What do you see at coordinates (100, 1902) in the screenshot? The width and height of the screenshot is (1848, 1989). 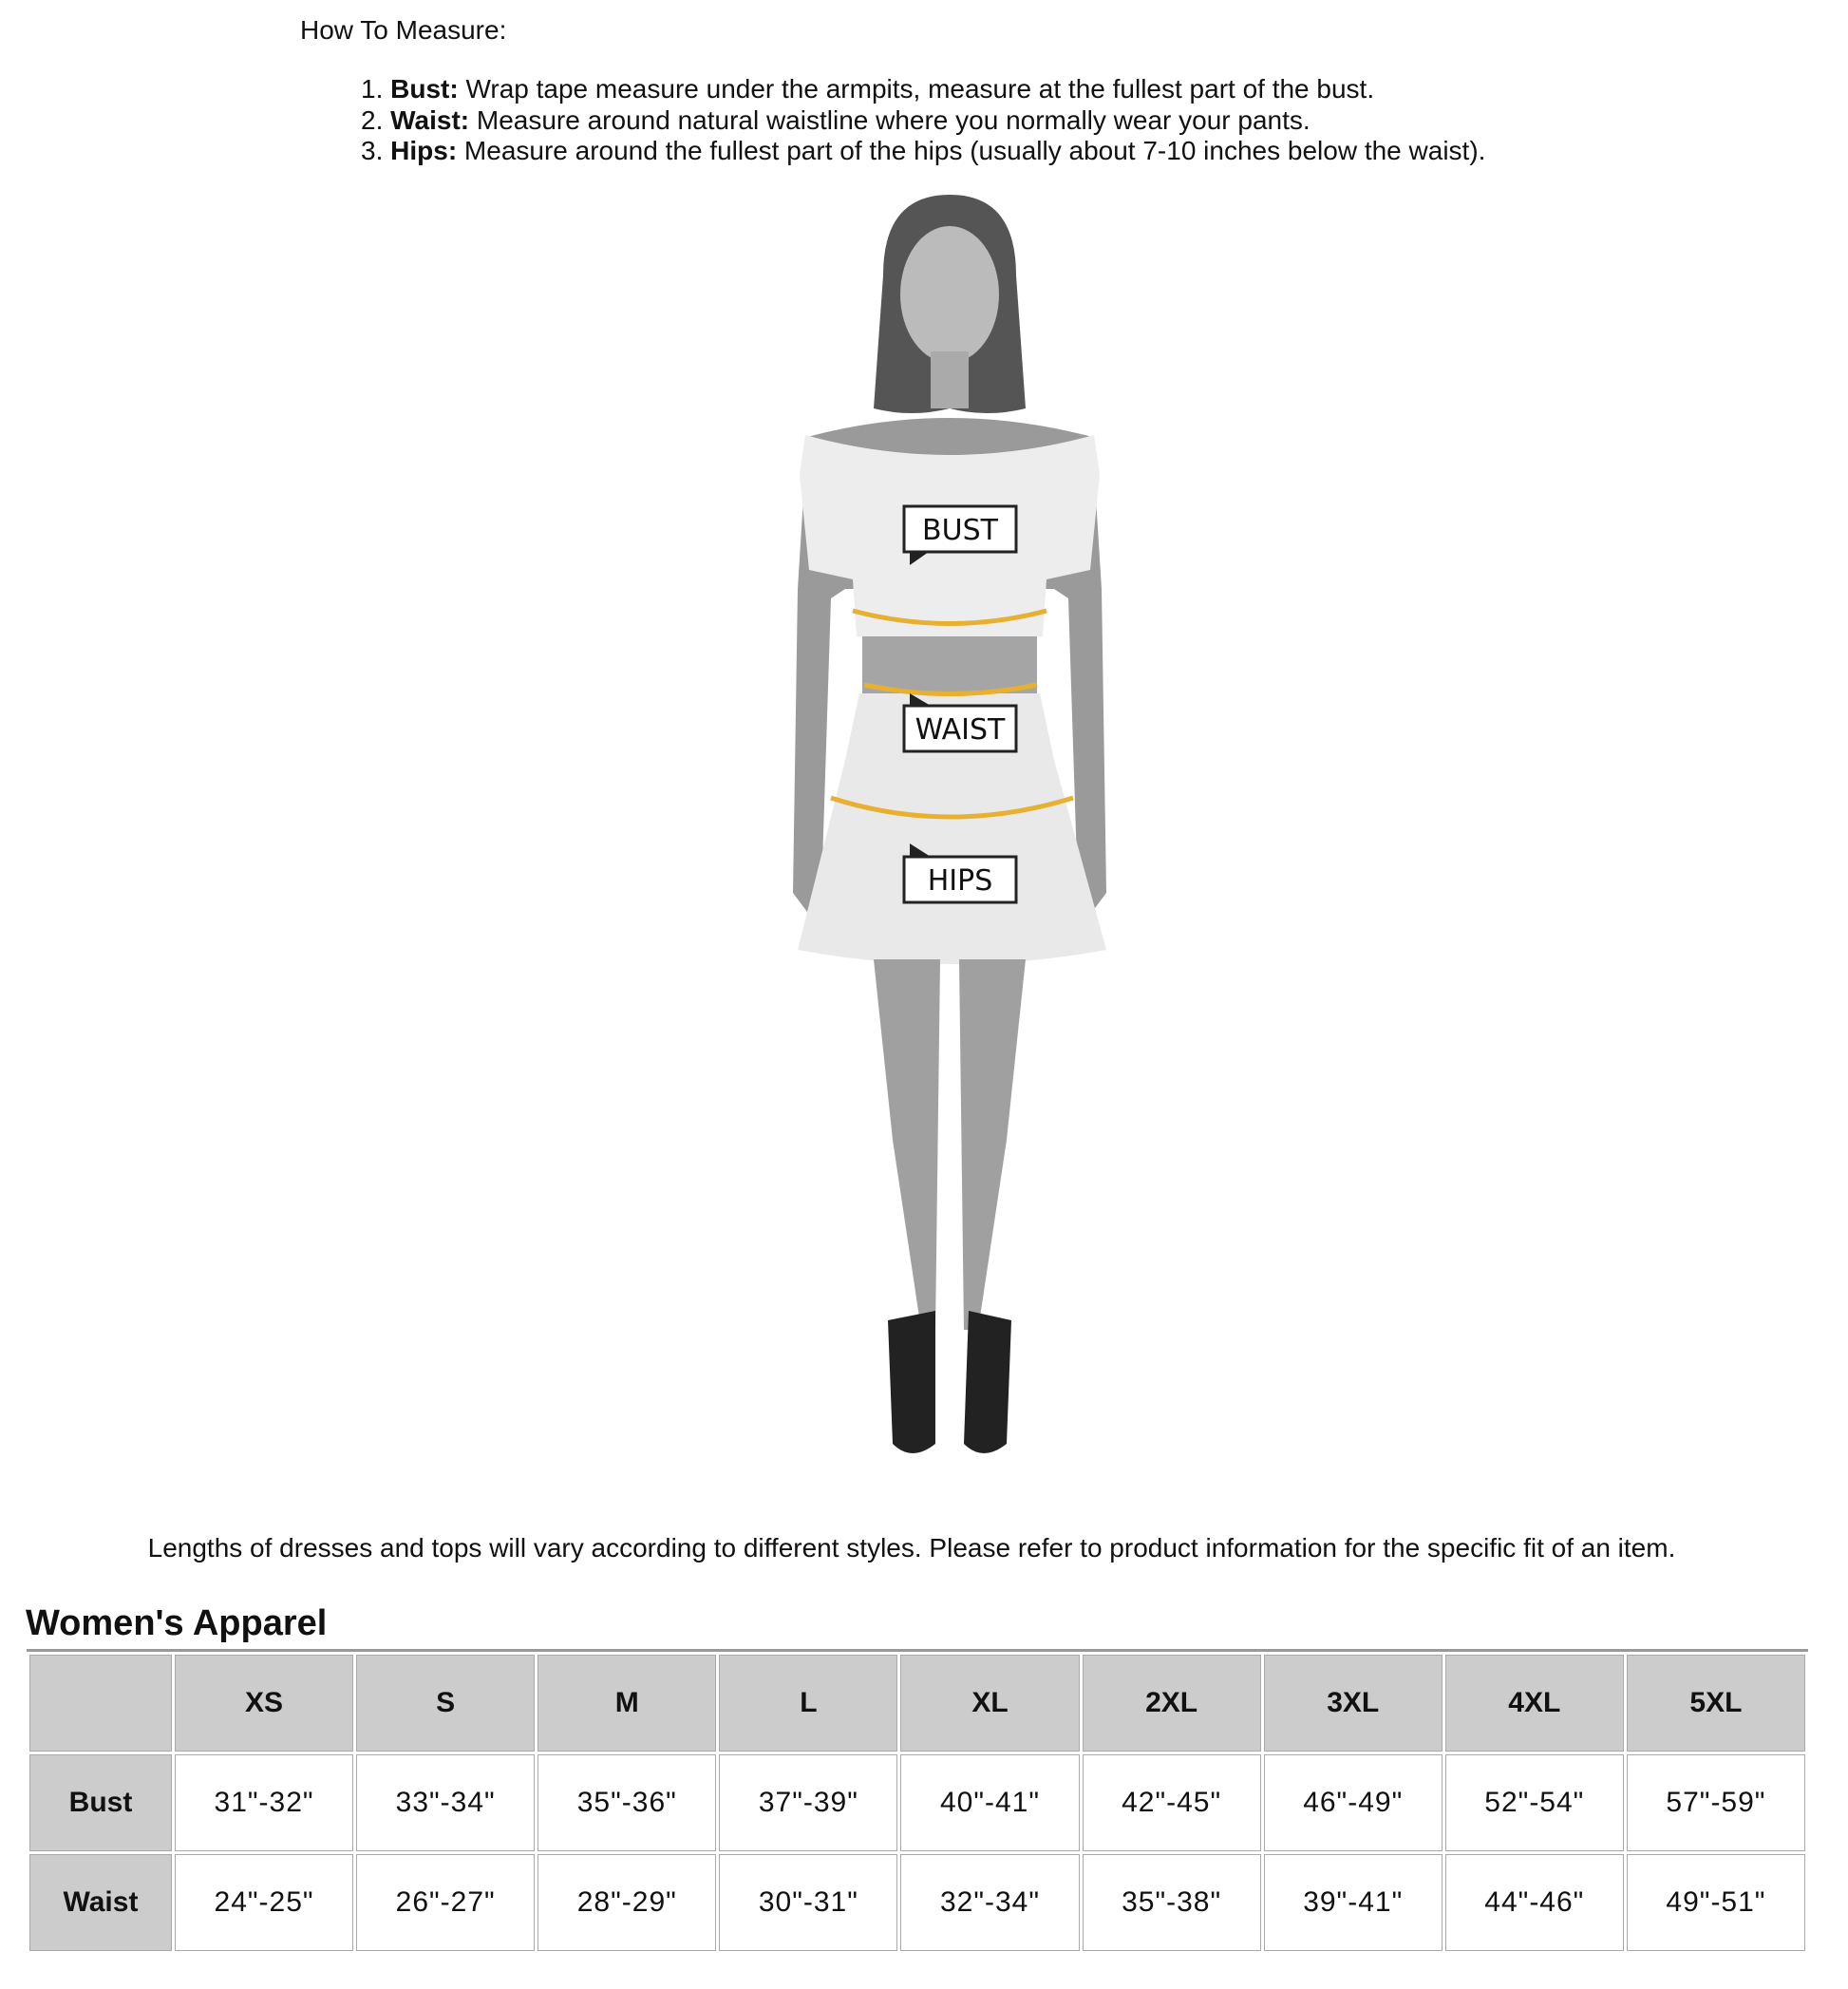 I see `row-header: Waist` at bounding box center [100, 1902].